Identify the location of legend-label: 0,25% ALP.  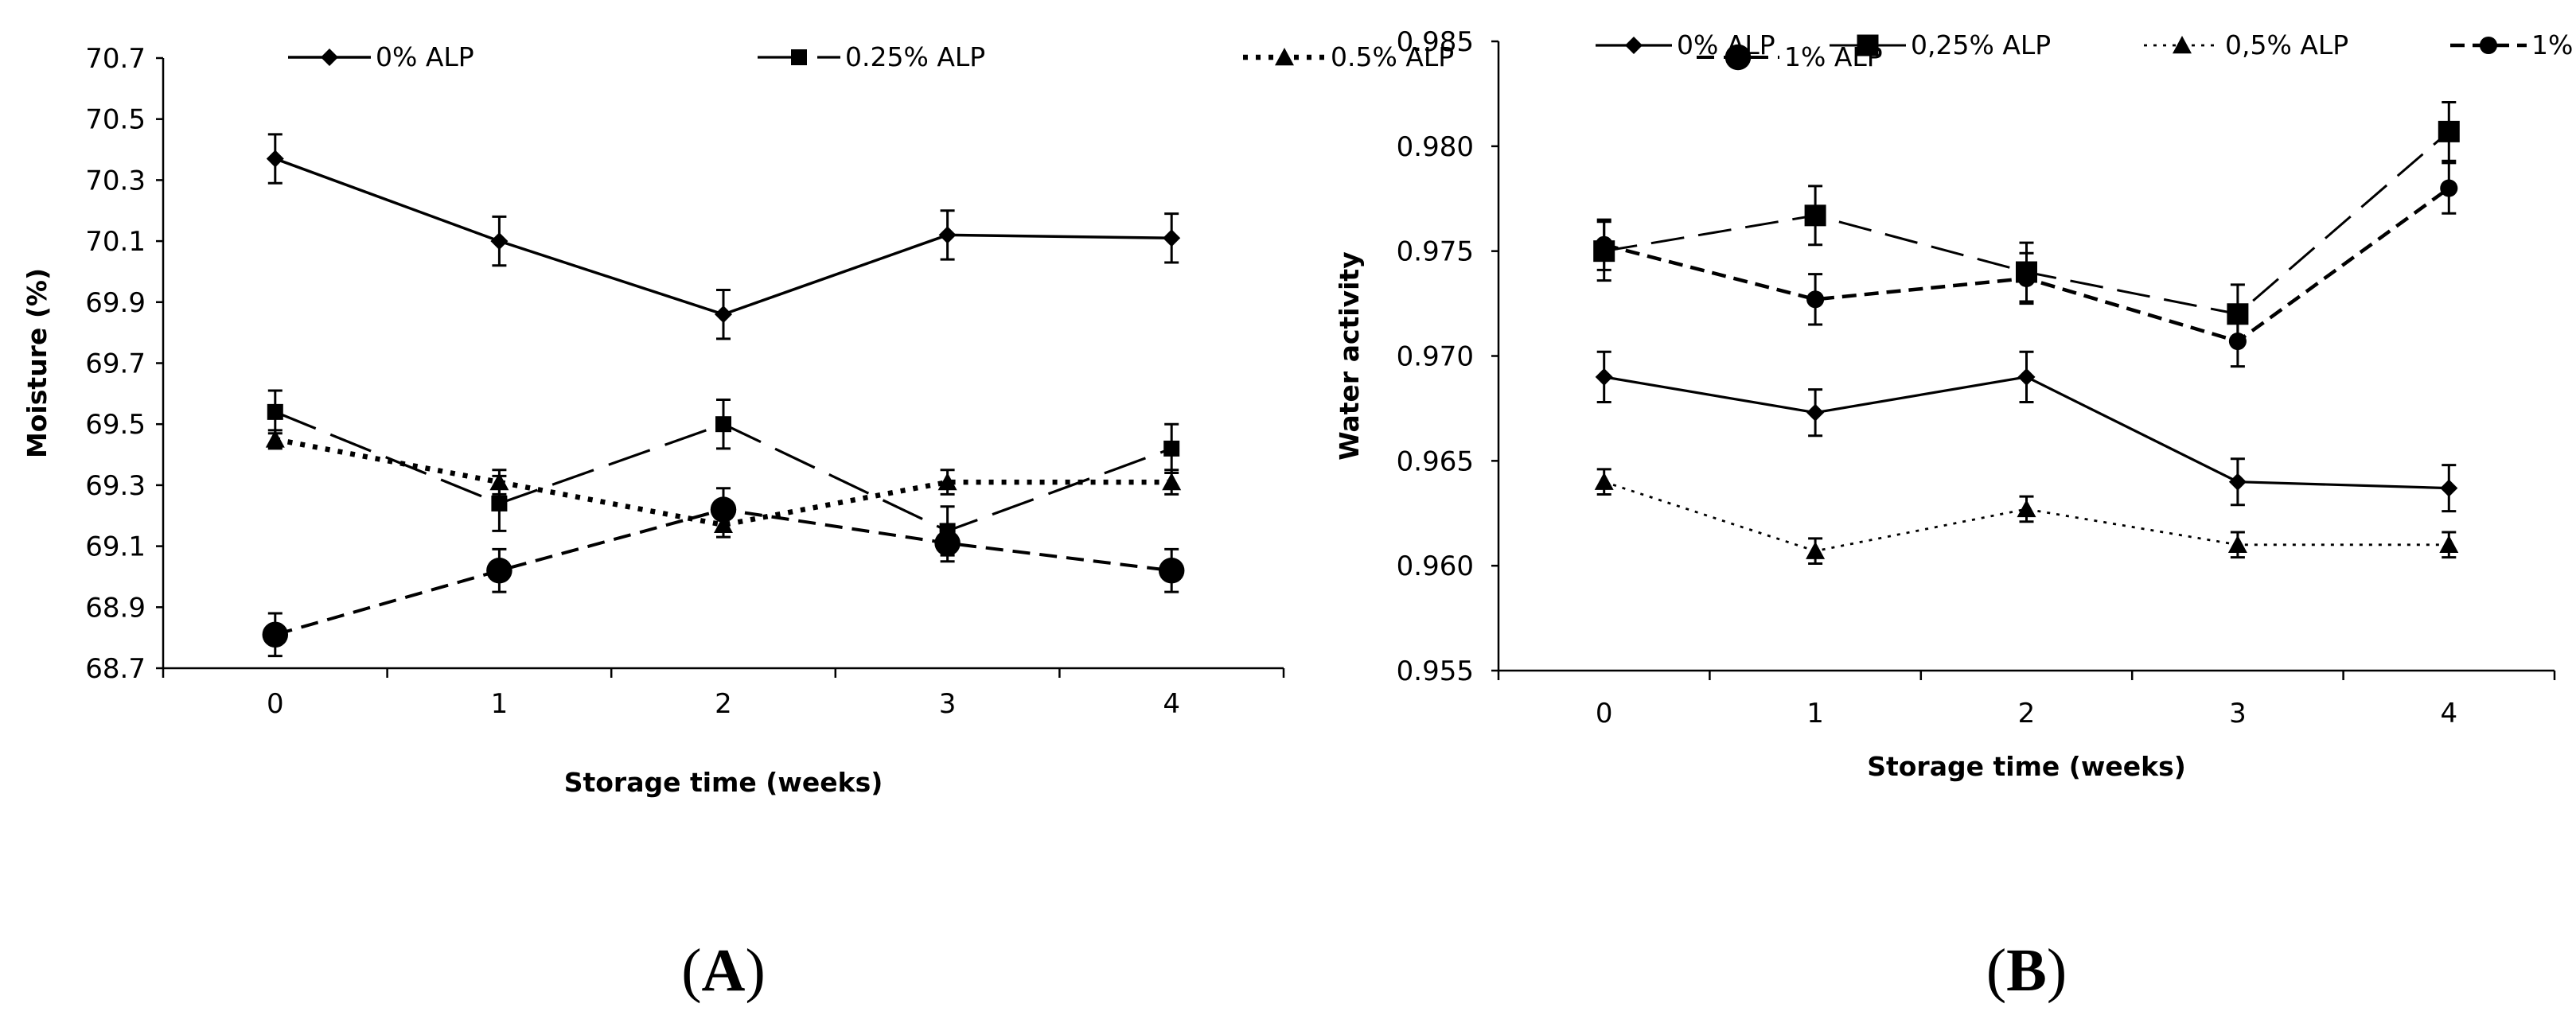
(1981, 44).